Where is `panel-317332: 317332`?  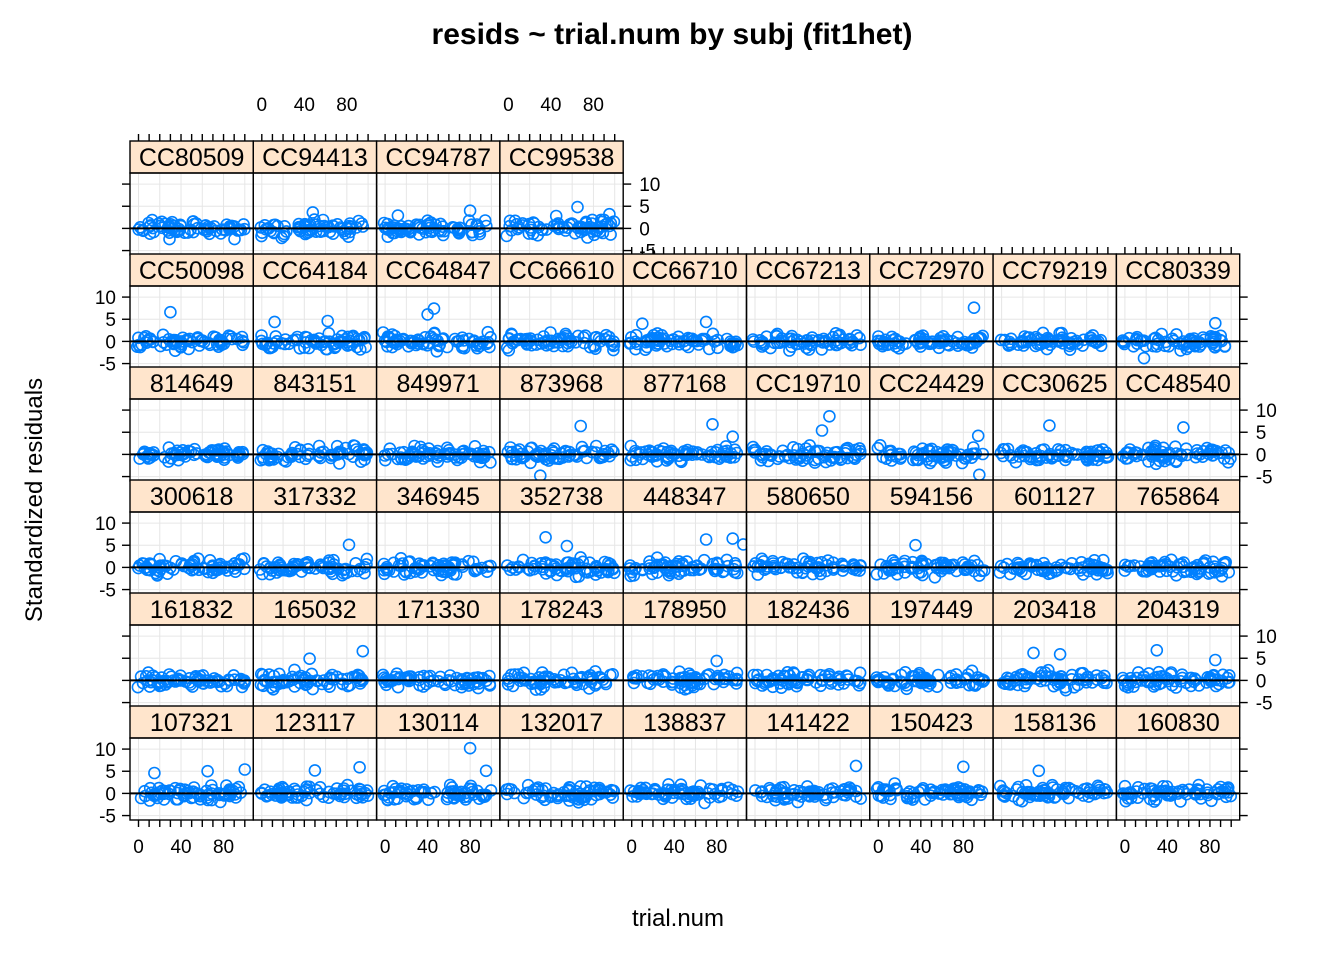
panel-317332: 317332 is located at coordinates (315, 537).